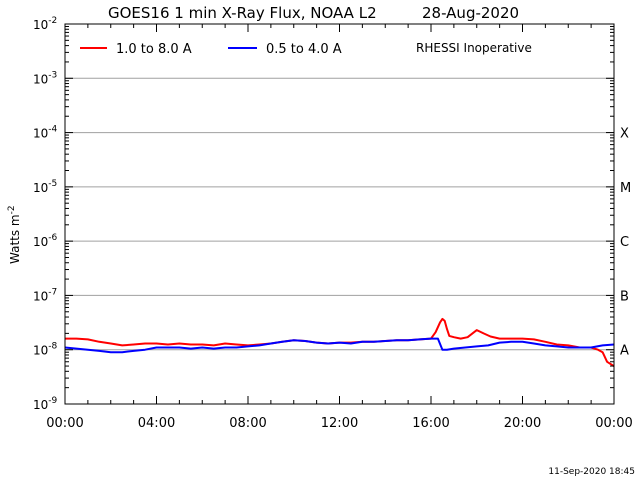 Image resolution: width=640 pixels, height=480 pixels. I want to click on y-axis-label: Watts m-2, so click(14, 234).